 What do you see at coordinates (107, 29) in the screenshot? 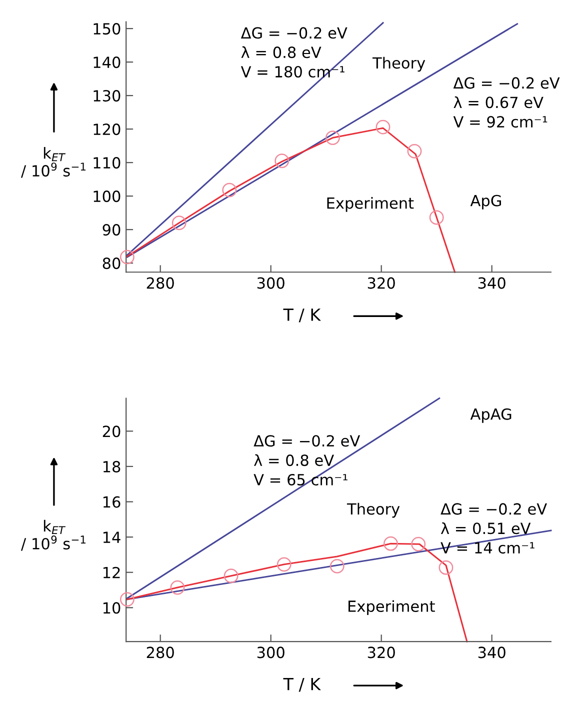
I see `y-tick-label: 150` at bounding box center [107, 29].